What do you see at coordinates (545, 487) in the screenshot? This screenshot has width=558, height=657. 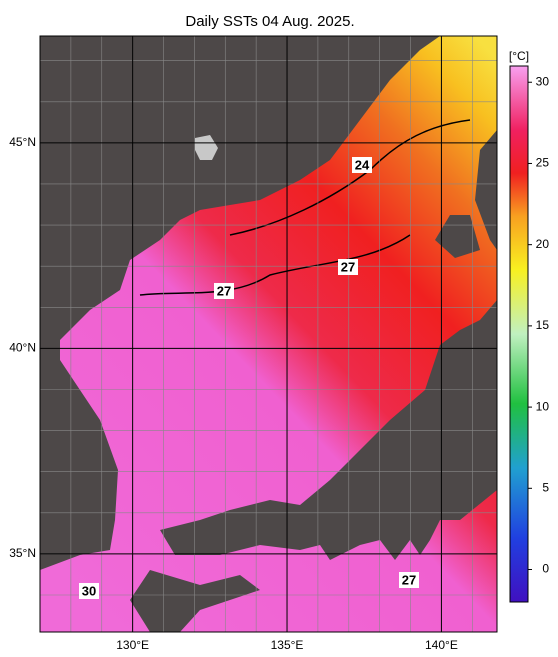 I see `colorbar-tick-label: 5` at bounding box center [545, 487].